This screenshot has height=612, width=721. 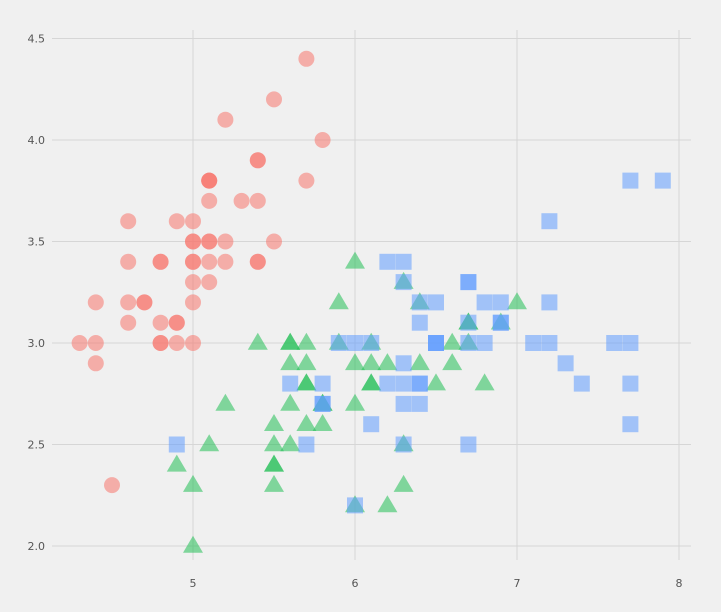 What do you see at coordinates (517, 583) in the screenshot?
I see `x-tick-label: 7` at bounding box center [517, 583].